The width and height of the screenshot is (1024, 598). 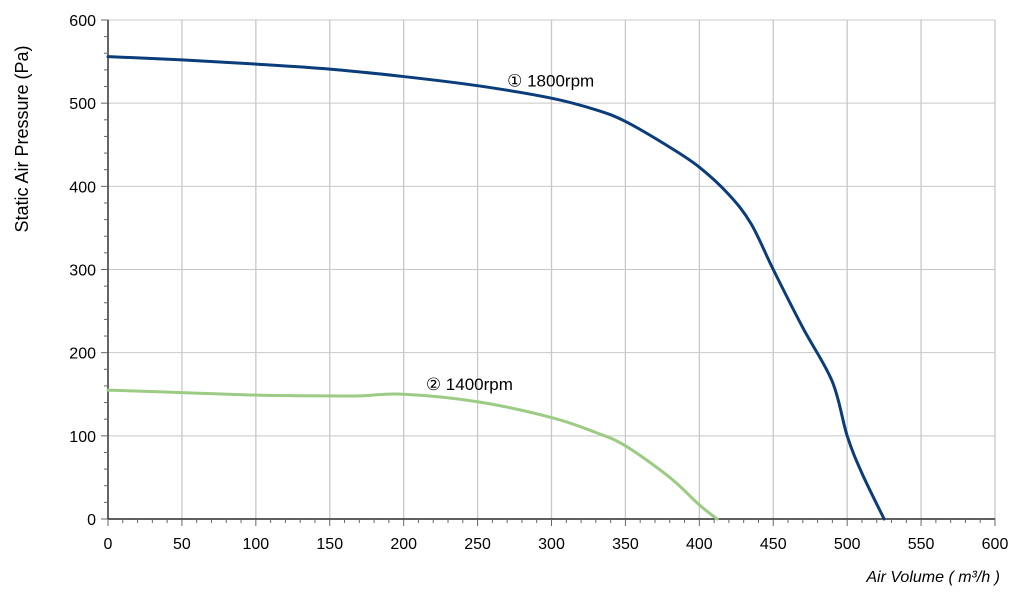 I want to click on x-tick-label: 300, so click(x=551, y=544).